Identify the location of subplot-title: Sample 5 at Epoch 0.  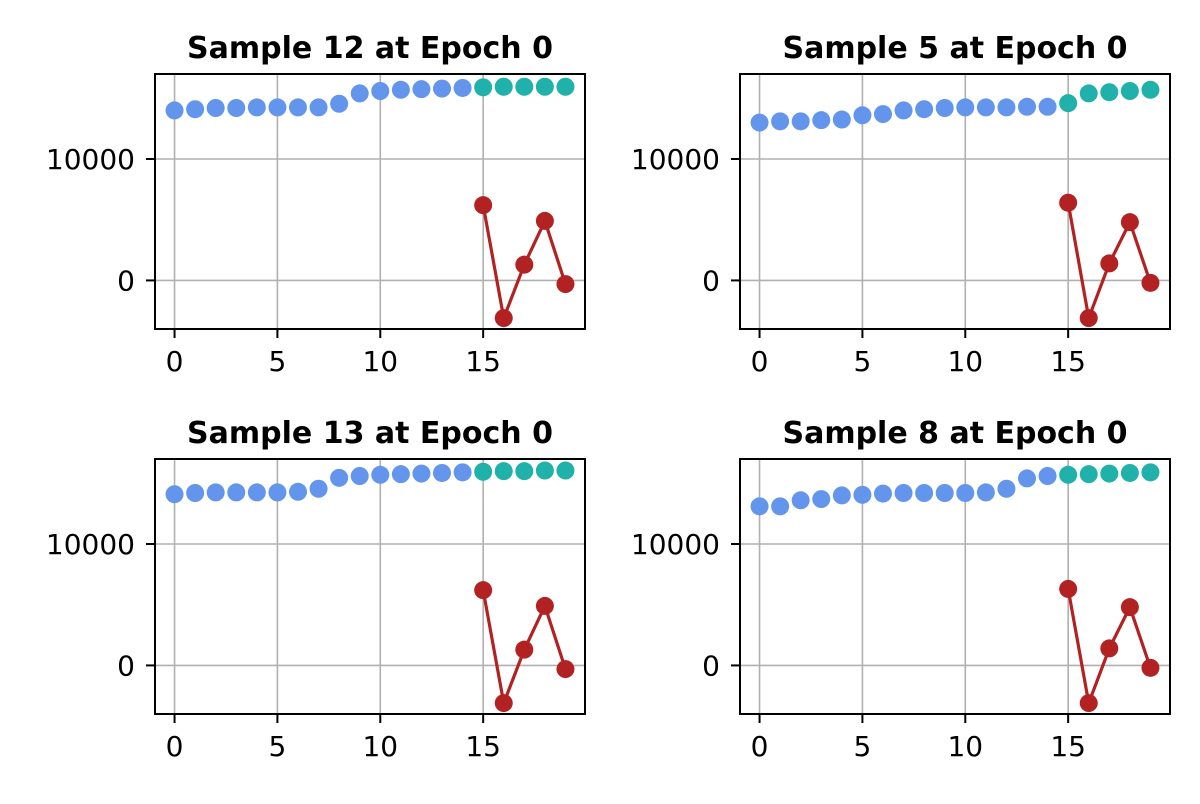
(954, 48).